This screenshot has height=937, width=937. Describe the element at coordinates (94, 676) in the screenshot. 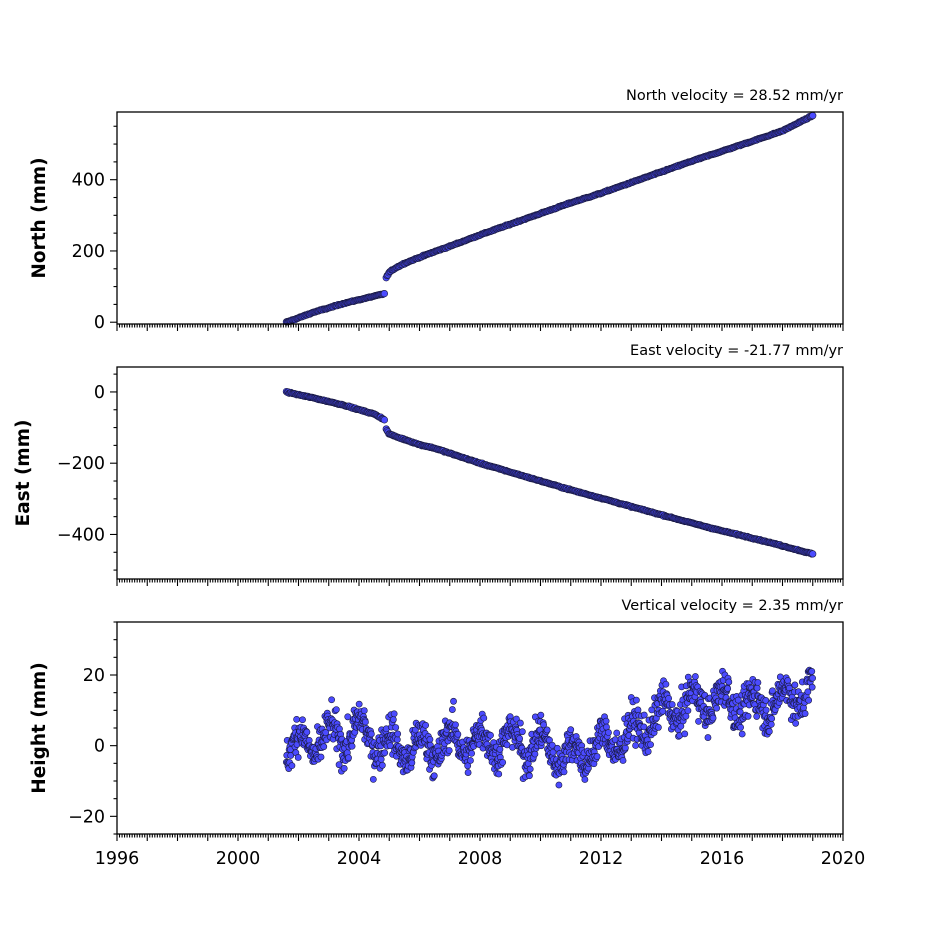

I see `y-tick-label: 20` at that location.